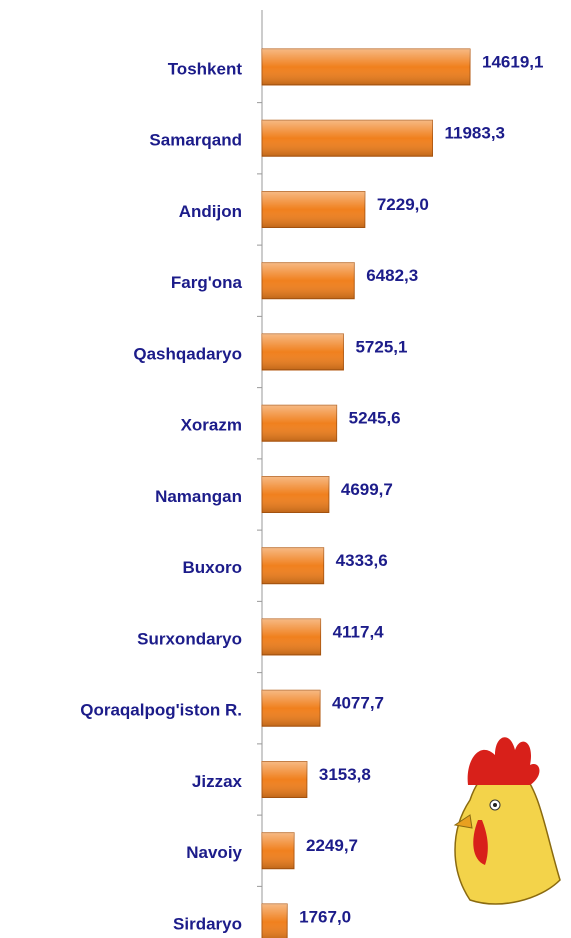  What do you see at coordinates (161, 710) in the screenshot?
I see `category-label: Qoraqalpog'iston R.` at bounding box center [161, 710].